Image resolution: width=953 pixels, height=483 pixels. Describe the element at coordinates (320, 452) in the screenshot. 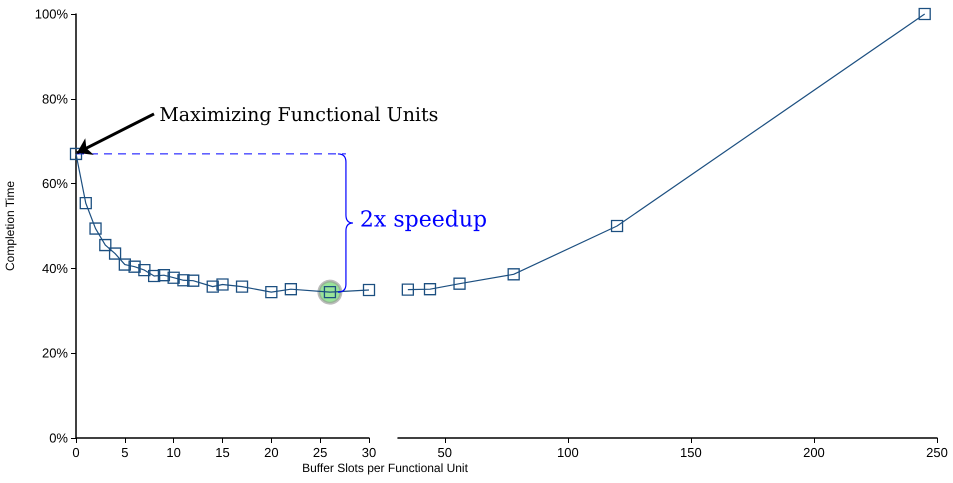

I see `x-tick-label: 25` at that location.